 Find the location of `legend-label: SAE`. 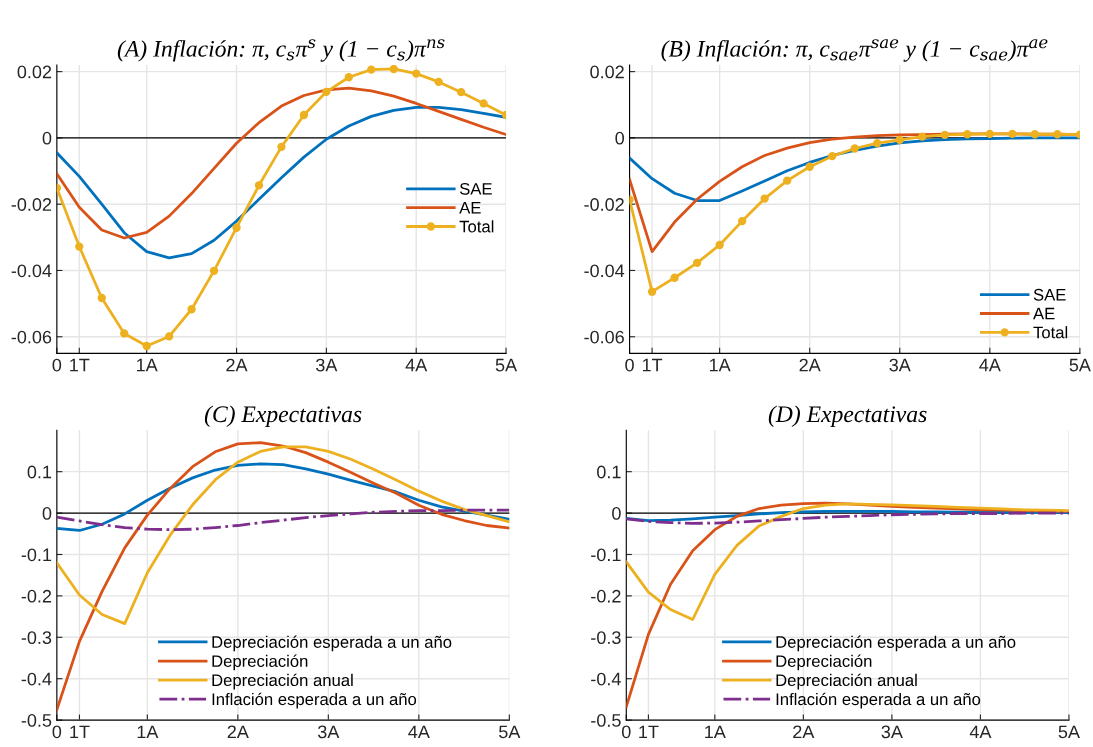

legend-label: SAE is located at coordinates (475, 188).